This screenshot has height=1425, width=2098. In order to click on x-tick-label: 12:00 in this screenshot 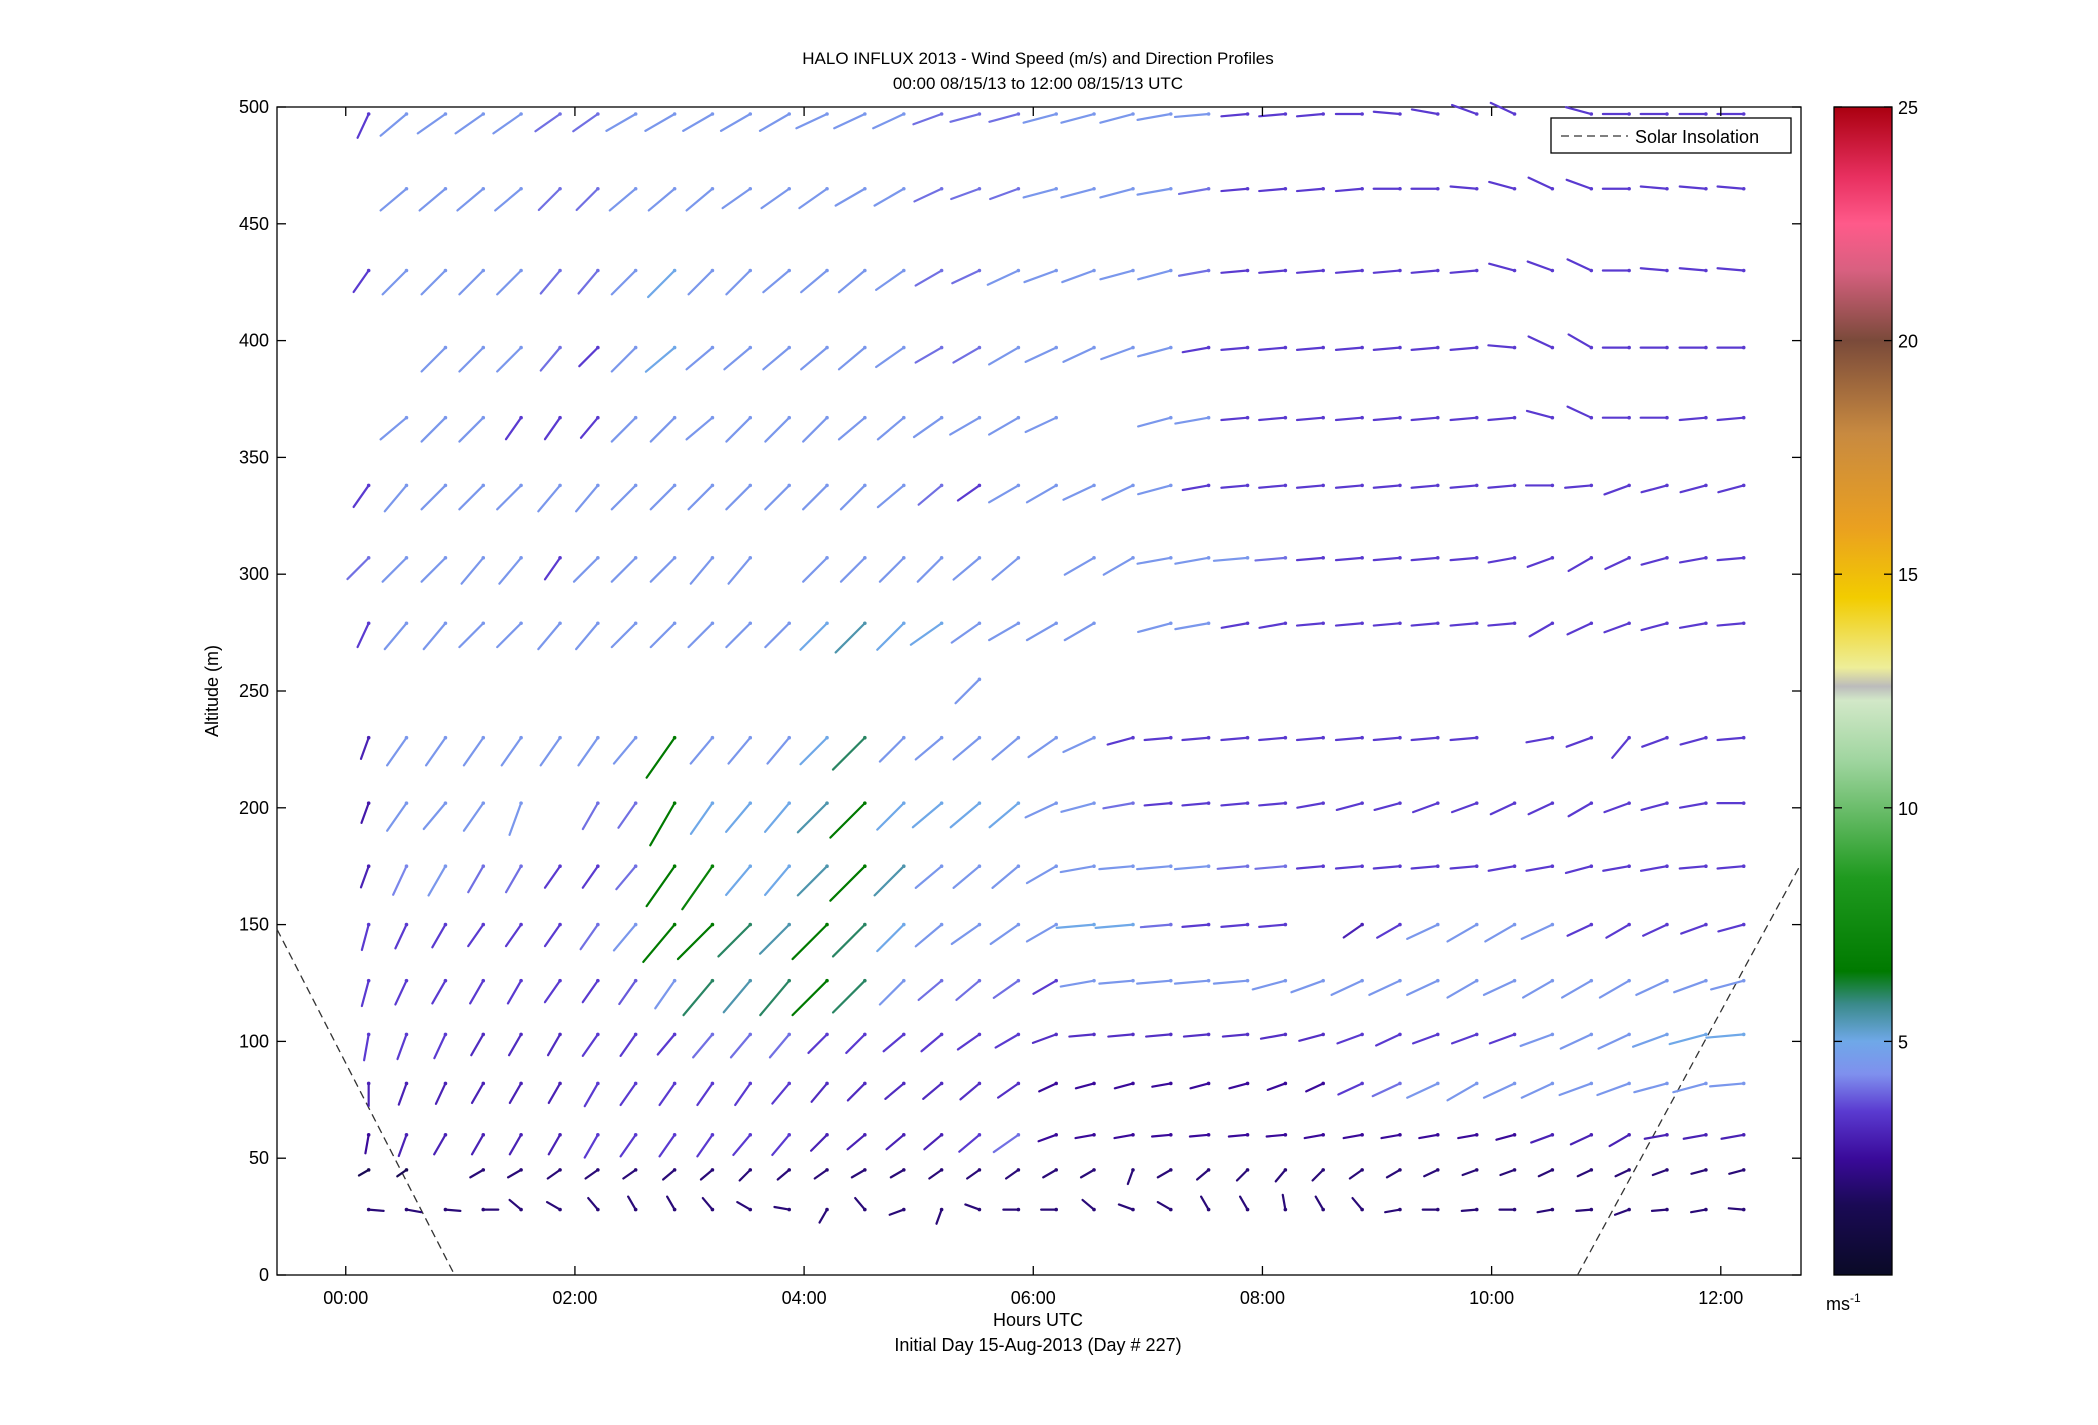, I will do `click(1720, 1298)`.